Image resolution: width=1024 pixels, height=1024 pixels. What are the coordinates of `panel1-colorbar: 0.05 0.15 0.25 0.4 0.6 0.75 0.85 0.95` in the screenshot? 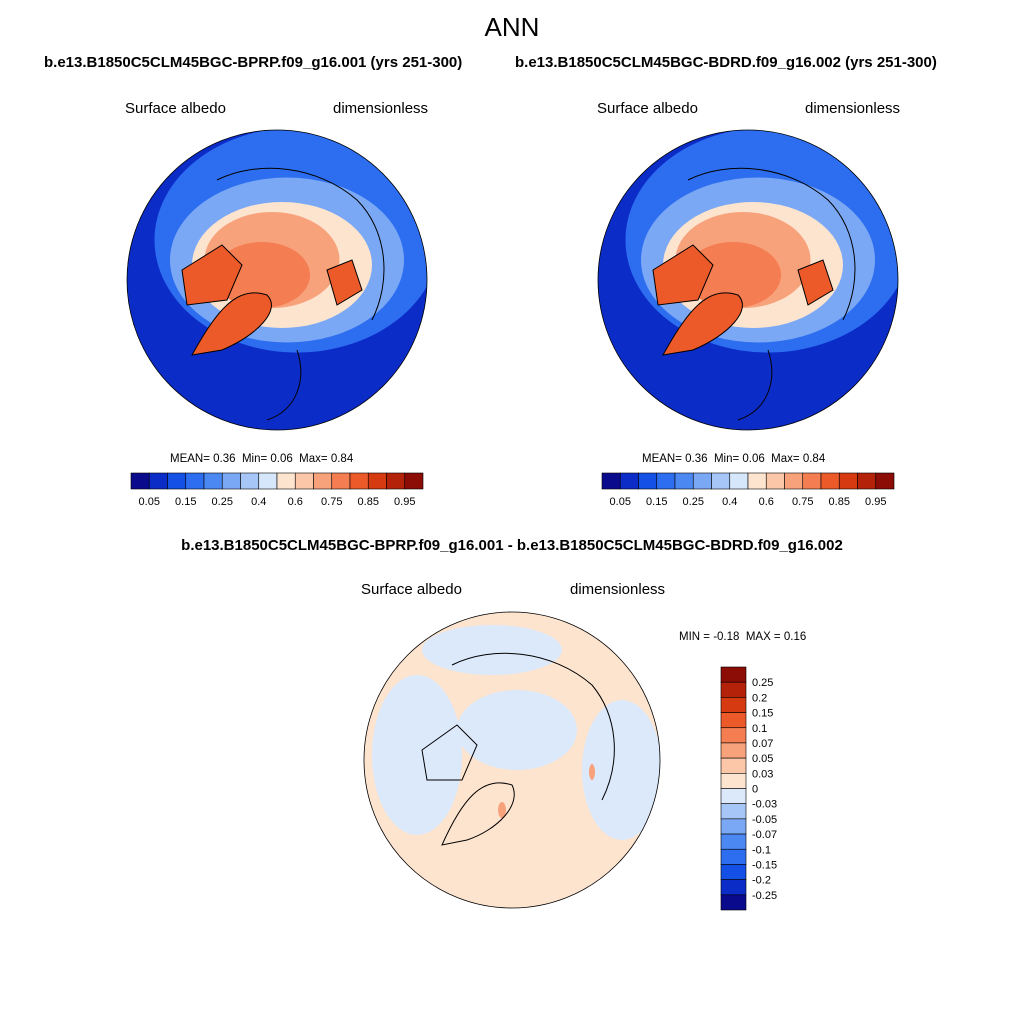 It's located at (277, 490).